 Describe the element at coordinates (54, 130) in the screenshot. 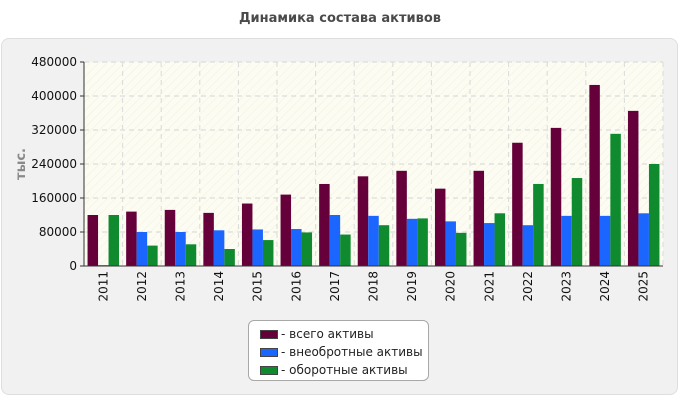

I see `y-tick-label: 320000` at that location.